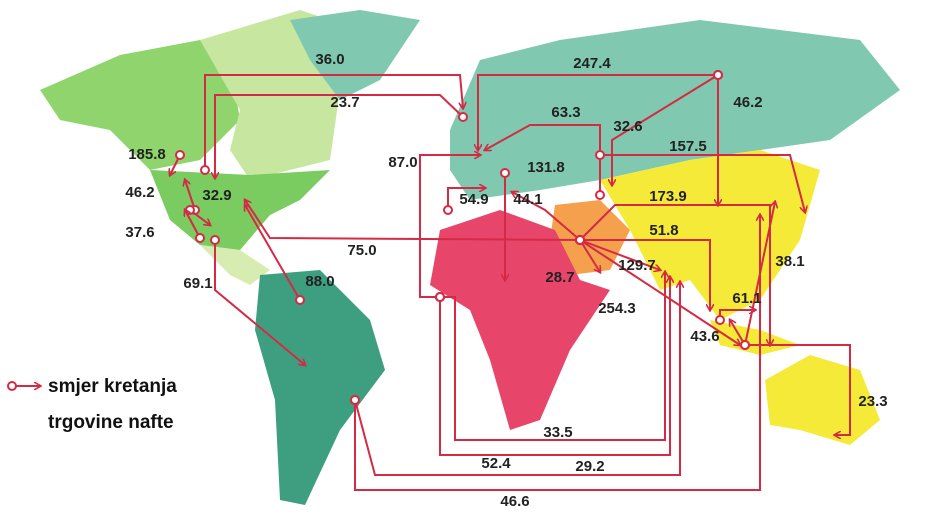 Image resolution: width=940 pixels, height=524 pixels. What do you see at coordinates (590, 237) in the screenshot?
I see `middle-east` at bounding box center [590, 237].